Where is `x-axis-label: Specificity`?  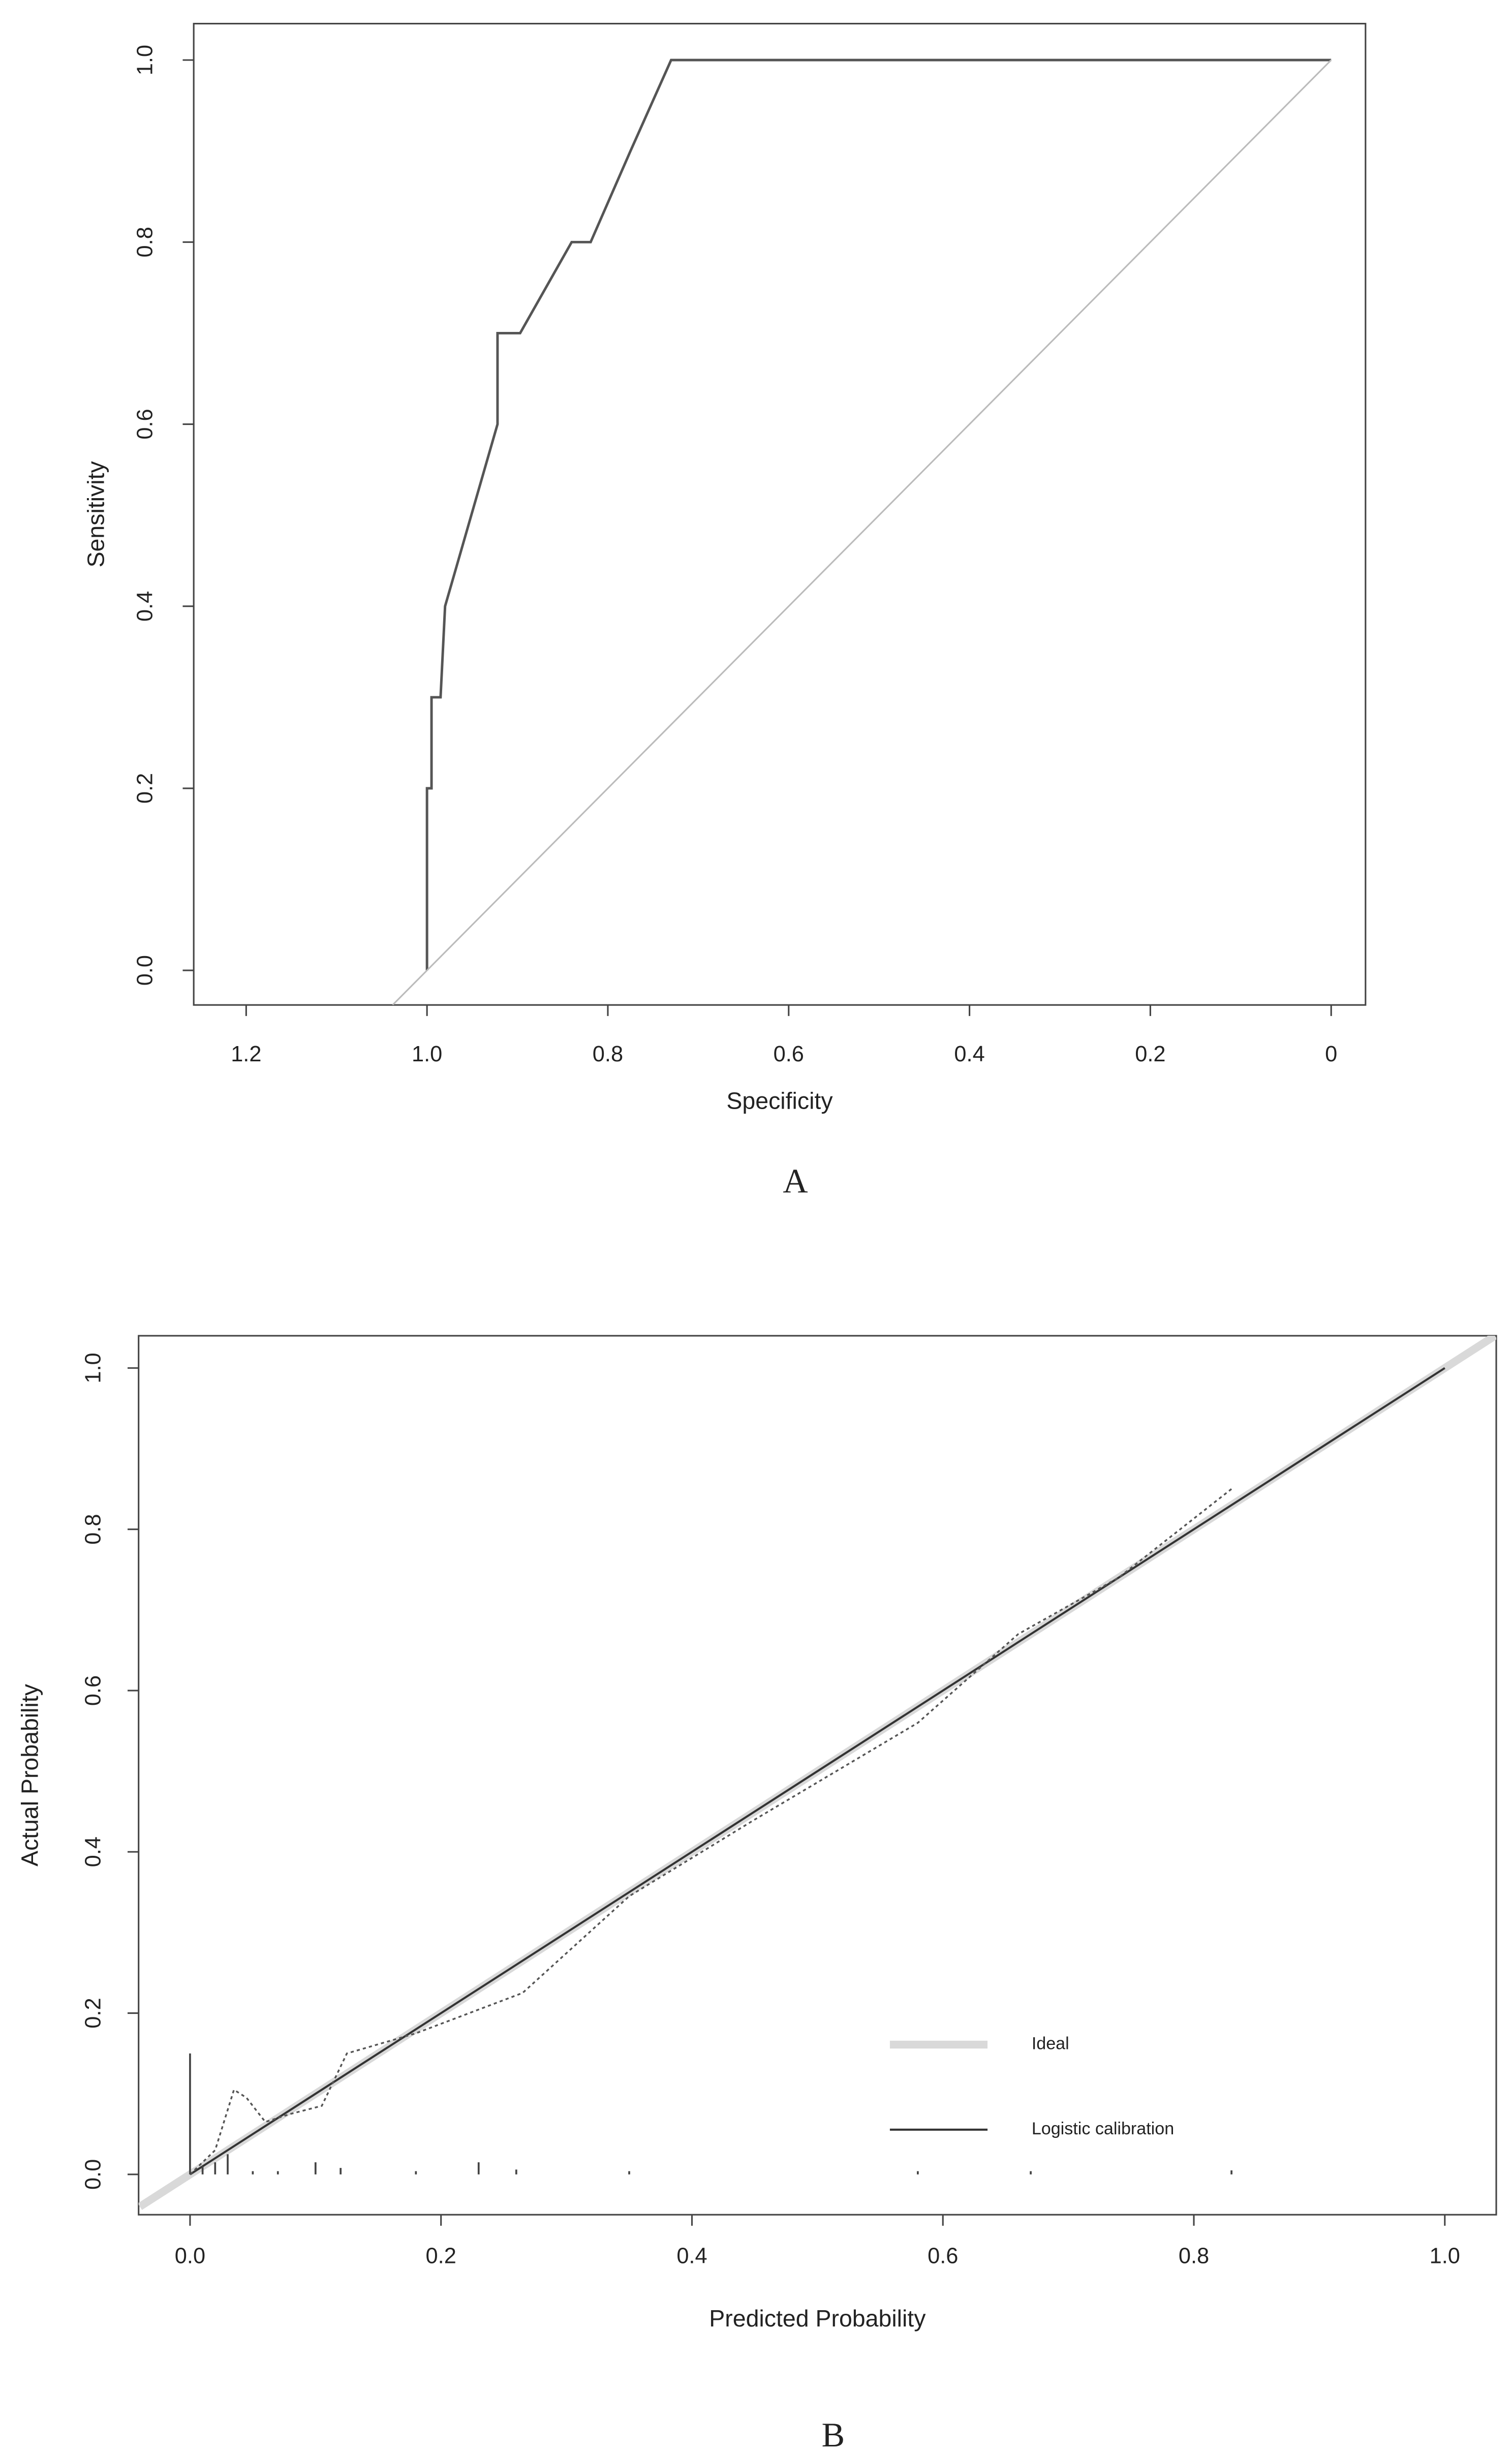
x-axis-label: Specificity is located at coordinates (779, 1101).